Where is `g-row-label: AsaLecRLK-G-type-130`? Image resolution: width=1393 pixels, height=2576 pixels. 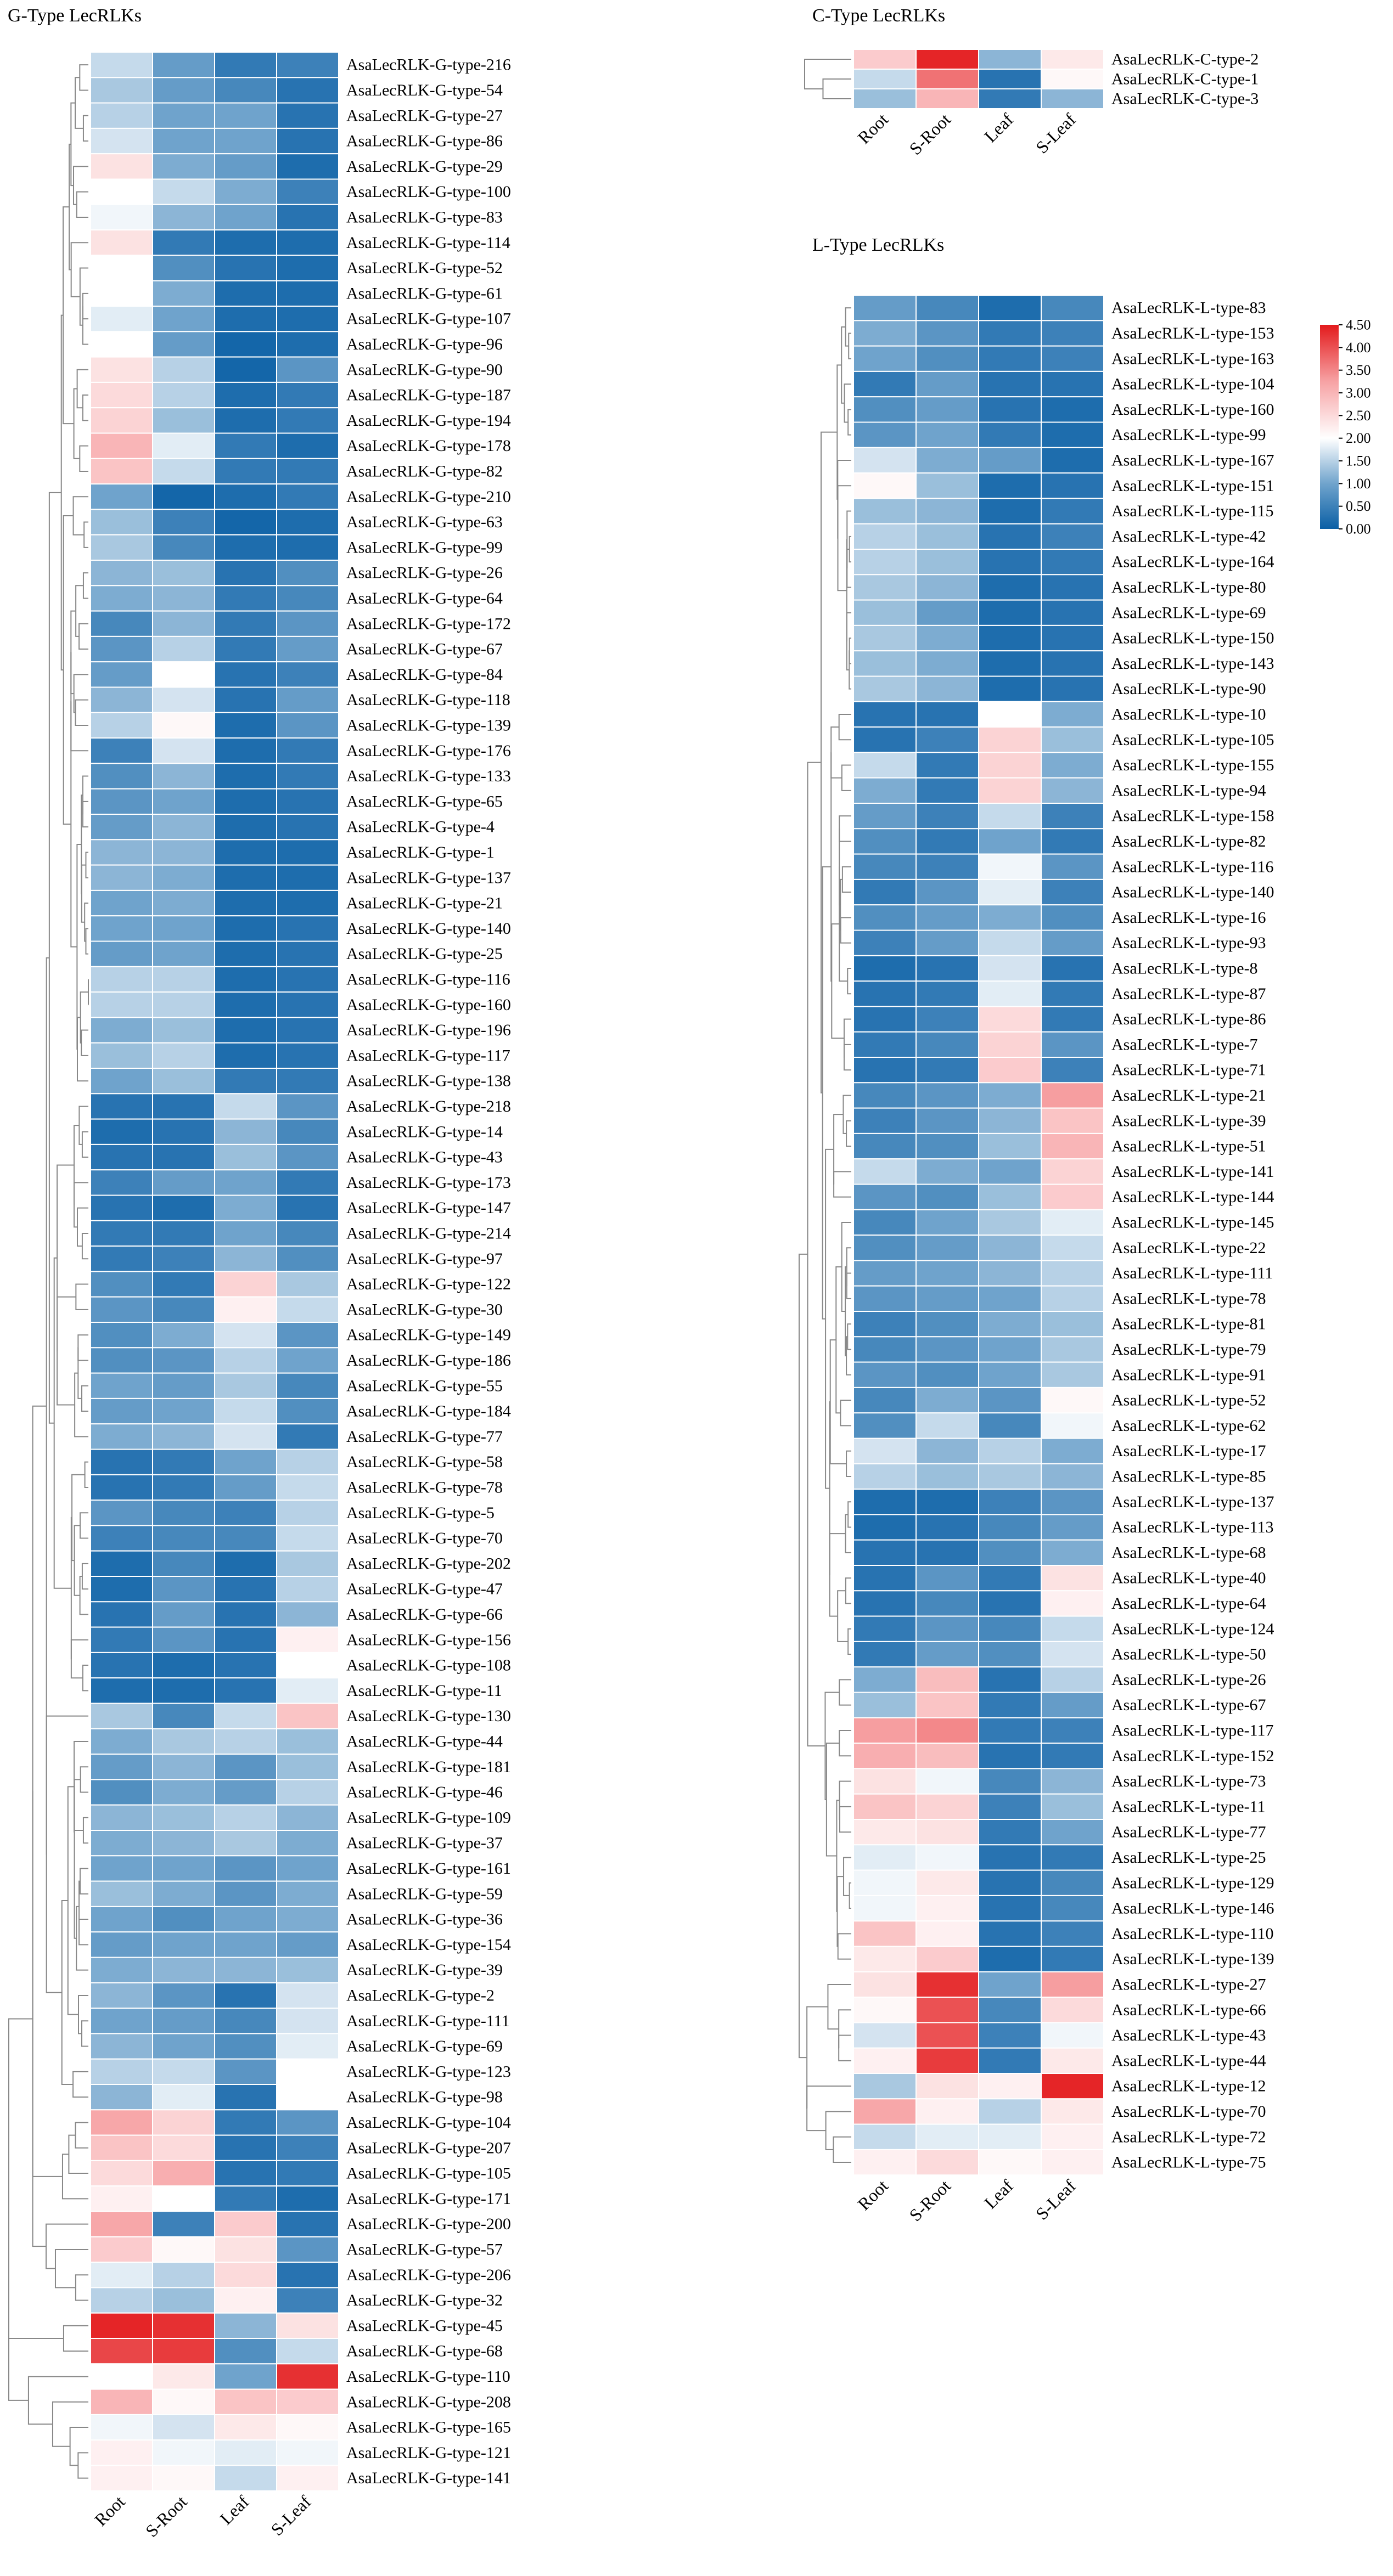 g-row-label: AsaLecRLK-G-type-130 is located at coordinates (428, 1716).